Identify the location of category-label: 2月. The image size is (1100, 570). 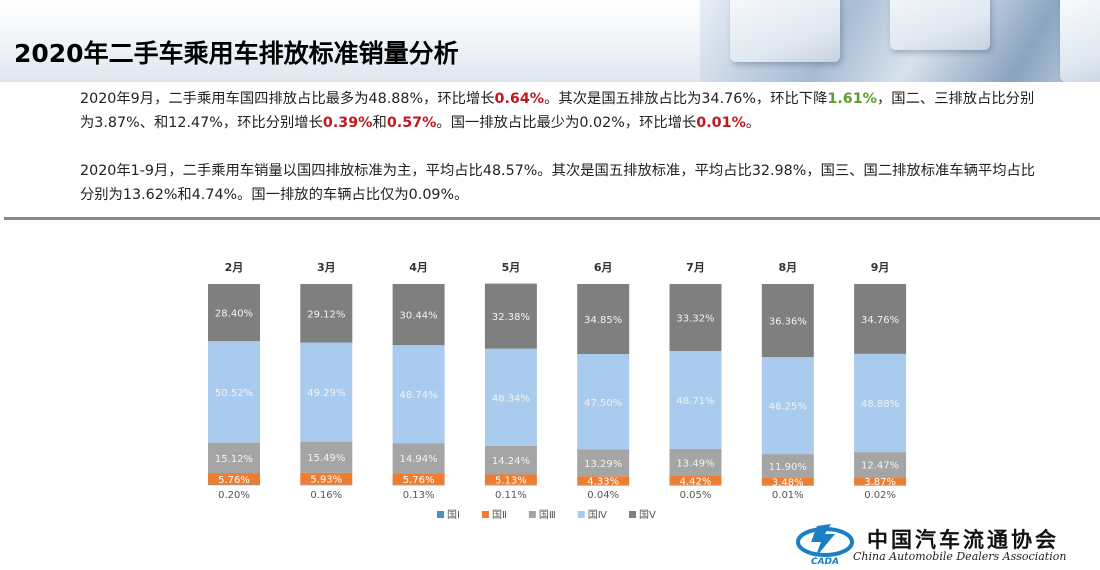
(234, 267).